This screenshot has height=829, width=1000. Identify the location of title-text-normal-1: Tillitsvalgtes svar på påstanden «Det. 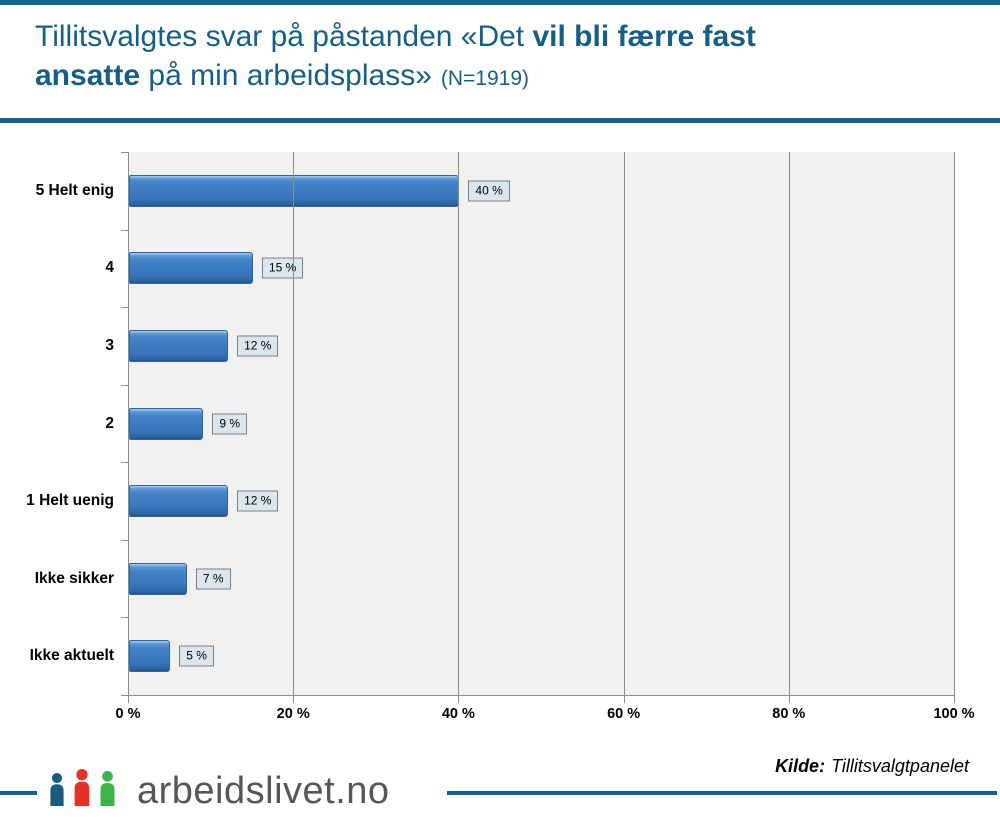
(284, 36).